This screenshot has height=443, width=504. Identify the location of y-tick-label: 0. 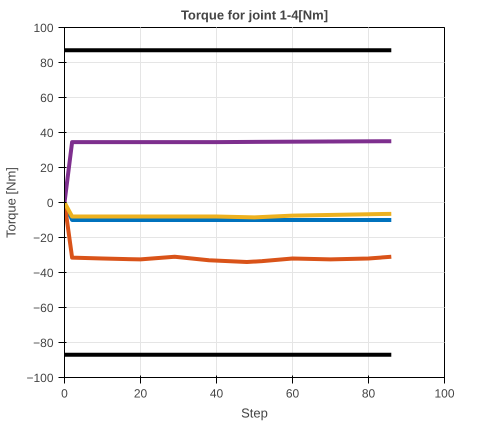
(50, 203).